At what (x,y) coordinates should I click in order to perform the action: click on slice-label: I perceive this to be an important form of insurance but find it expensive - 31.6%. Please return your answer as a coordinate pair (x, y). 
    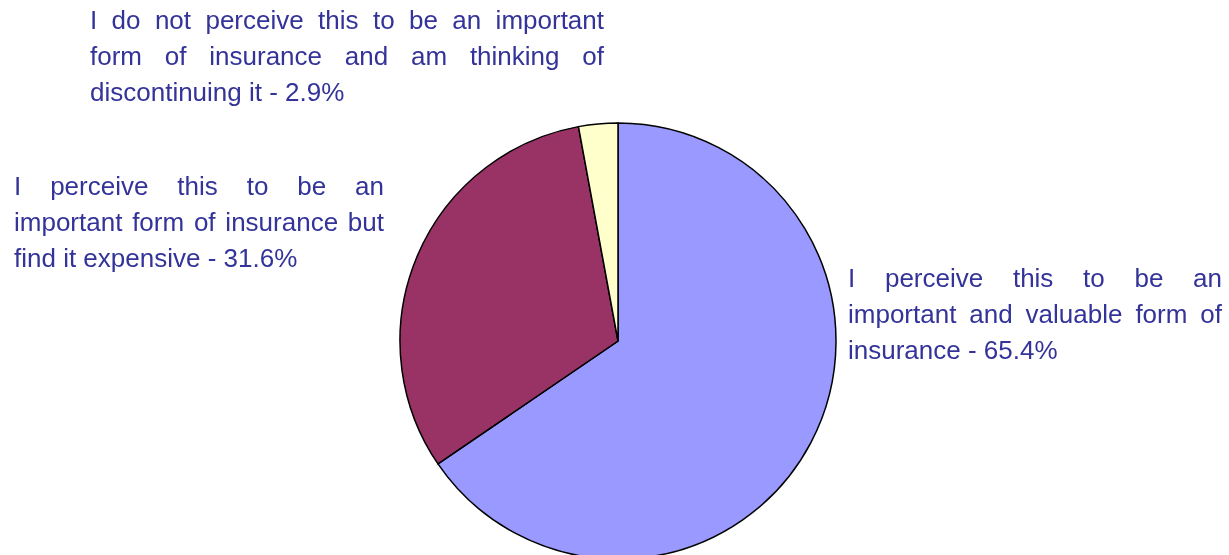
    Looking at the image, I should click on (199, 222).